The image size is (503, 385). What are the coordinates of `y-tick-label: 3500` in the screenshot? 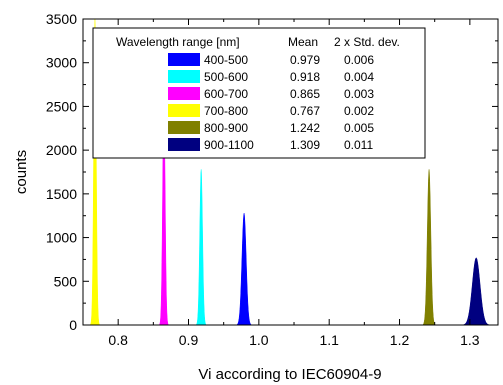 It's located at (61, 19).